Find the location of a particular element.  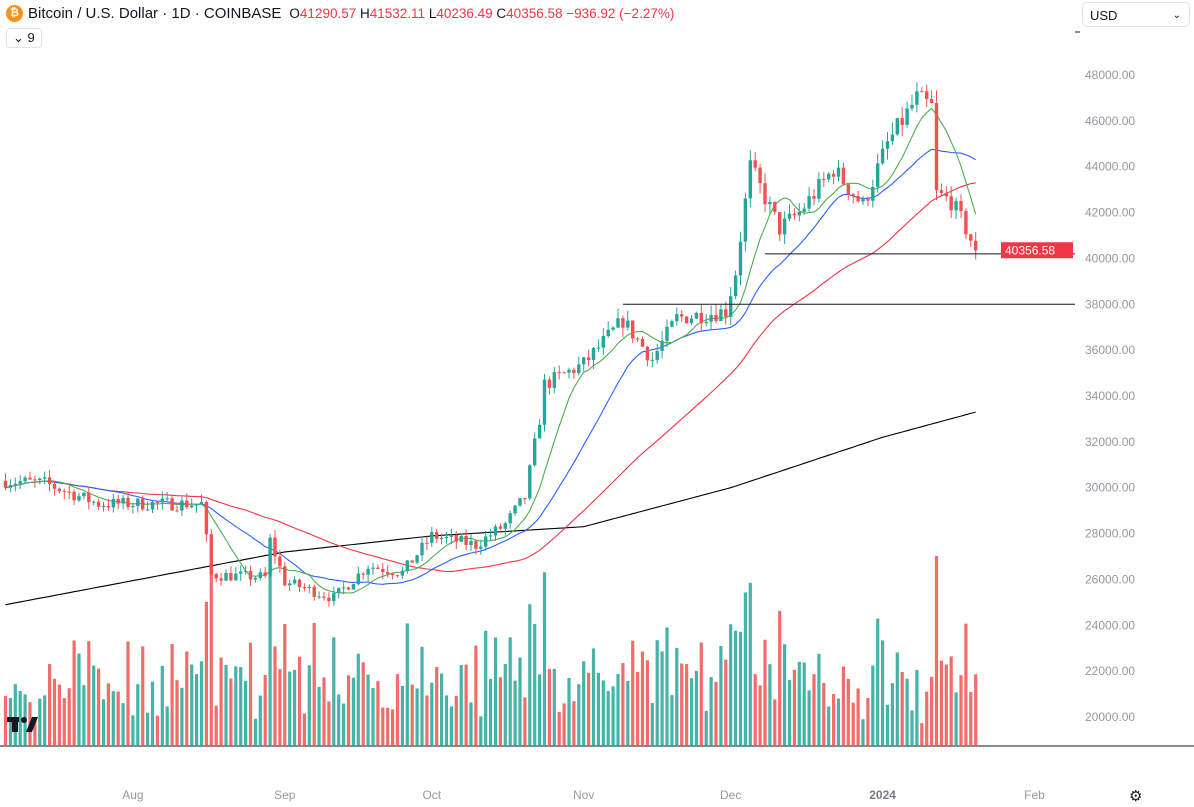

x-tick-label: Sep is located at coordinates (285, 795).